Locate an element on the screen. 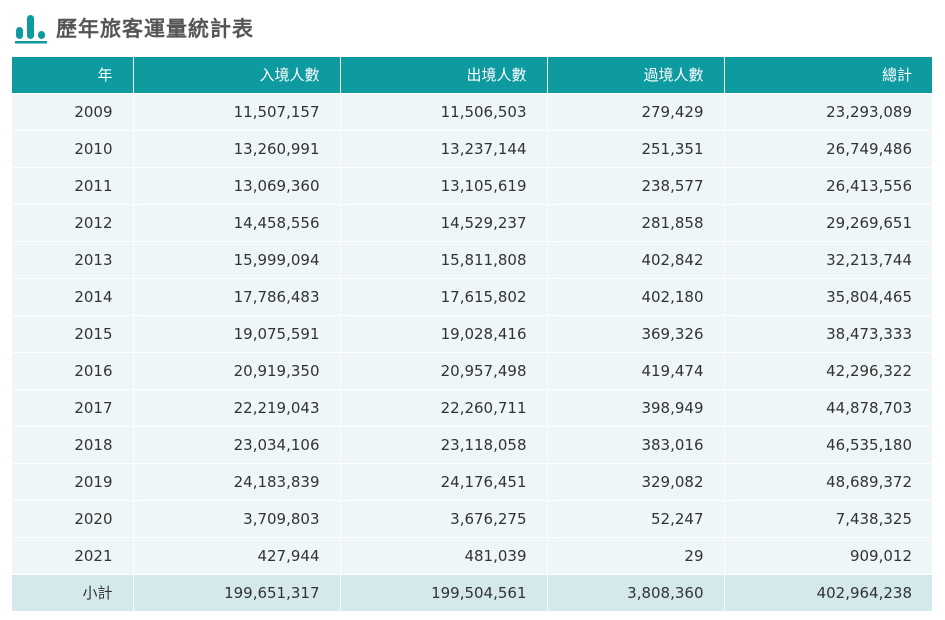 This screenshot has width=945, height=620. cell-departures: 20,957,498 is located at coordinates (443, 370).